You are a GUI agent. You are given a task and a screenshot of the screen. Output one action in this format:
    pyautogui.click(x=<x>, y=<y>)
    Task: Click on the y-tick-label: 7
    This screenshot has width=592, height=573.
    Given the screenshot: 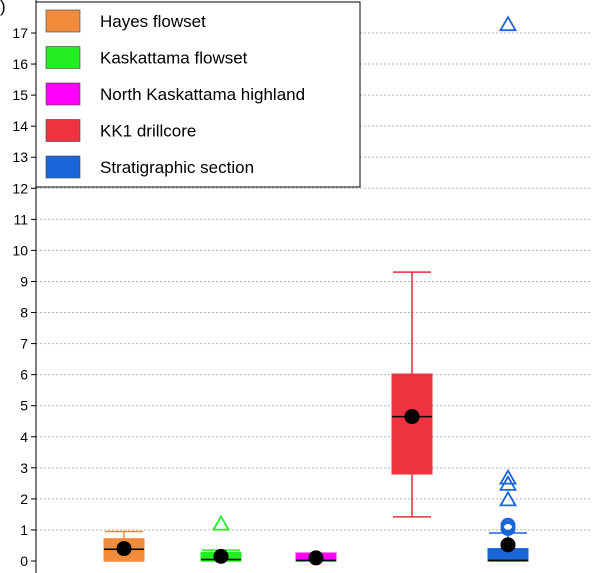 What is the action you would take?
    pyautogui.click(x=24, y=344)
    